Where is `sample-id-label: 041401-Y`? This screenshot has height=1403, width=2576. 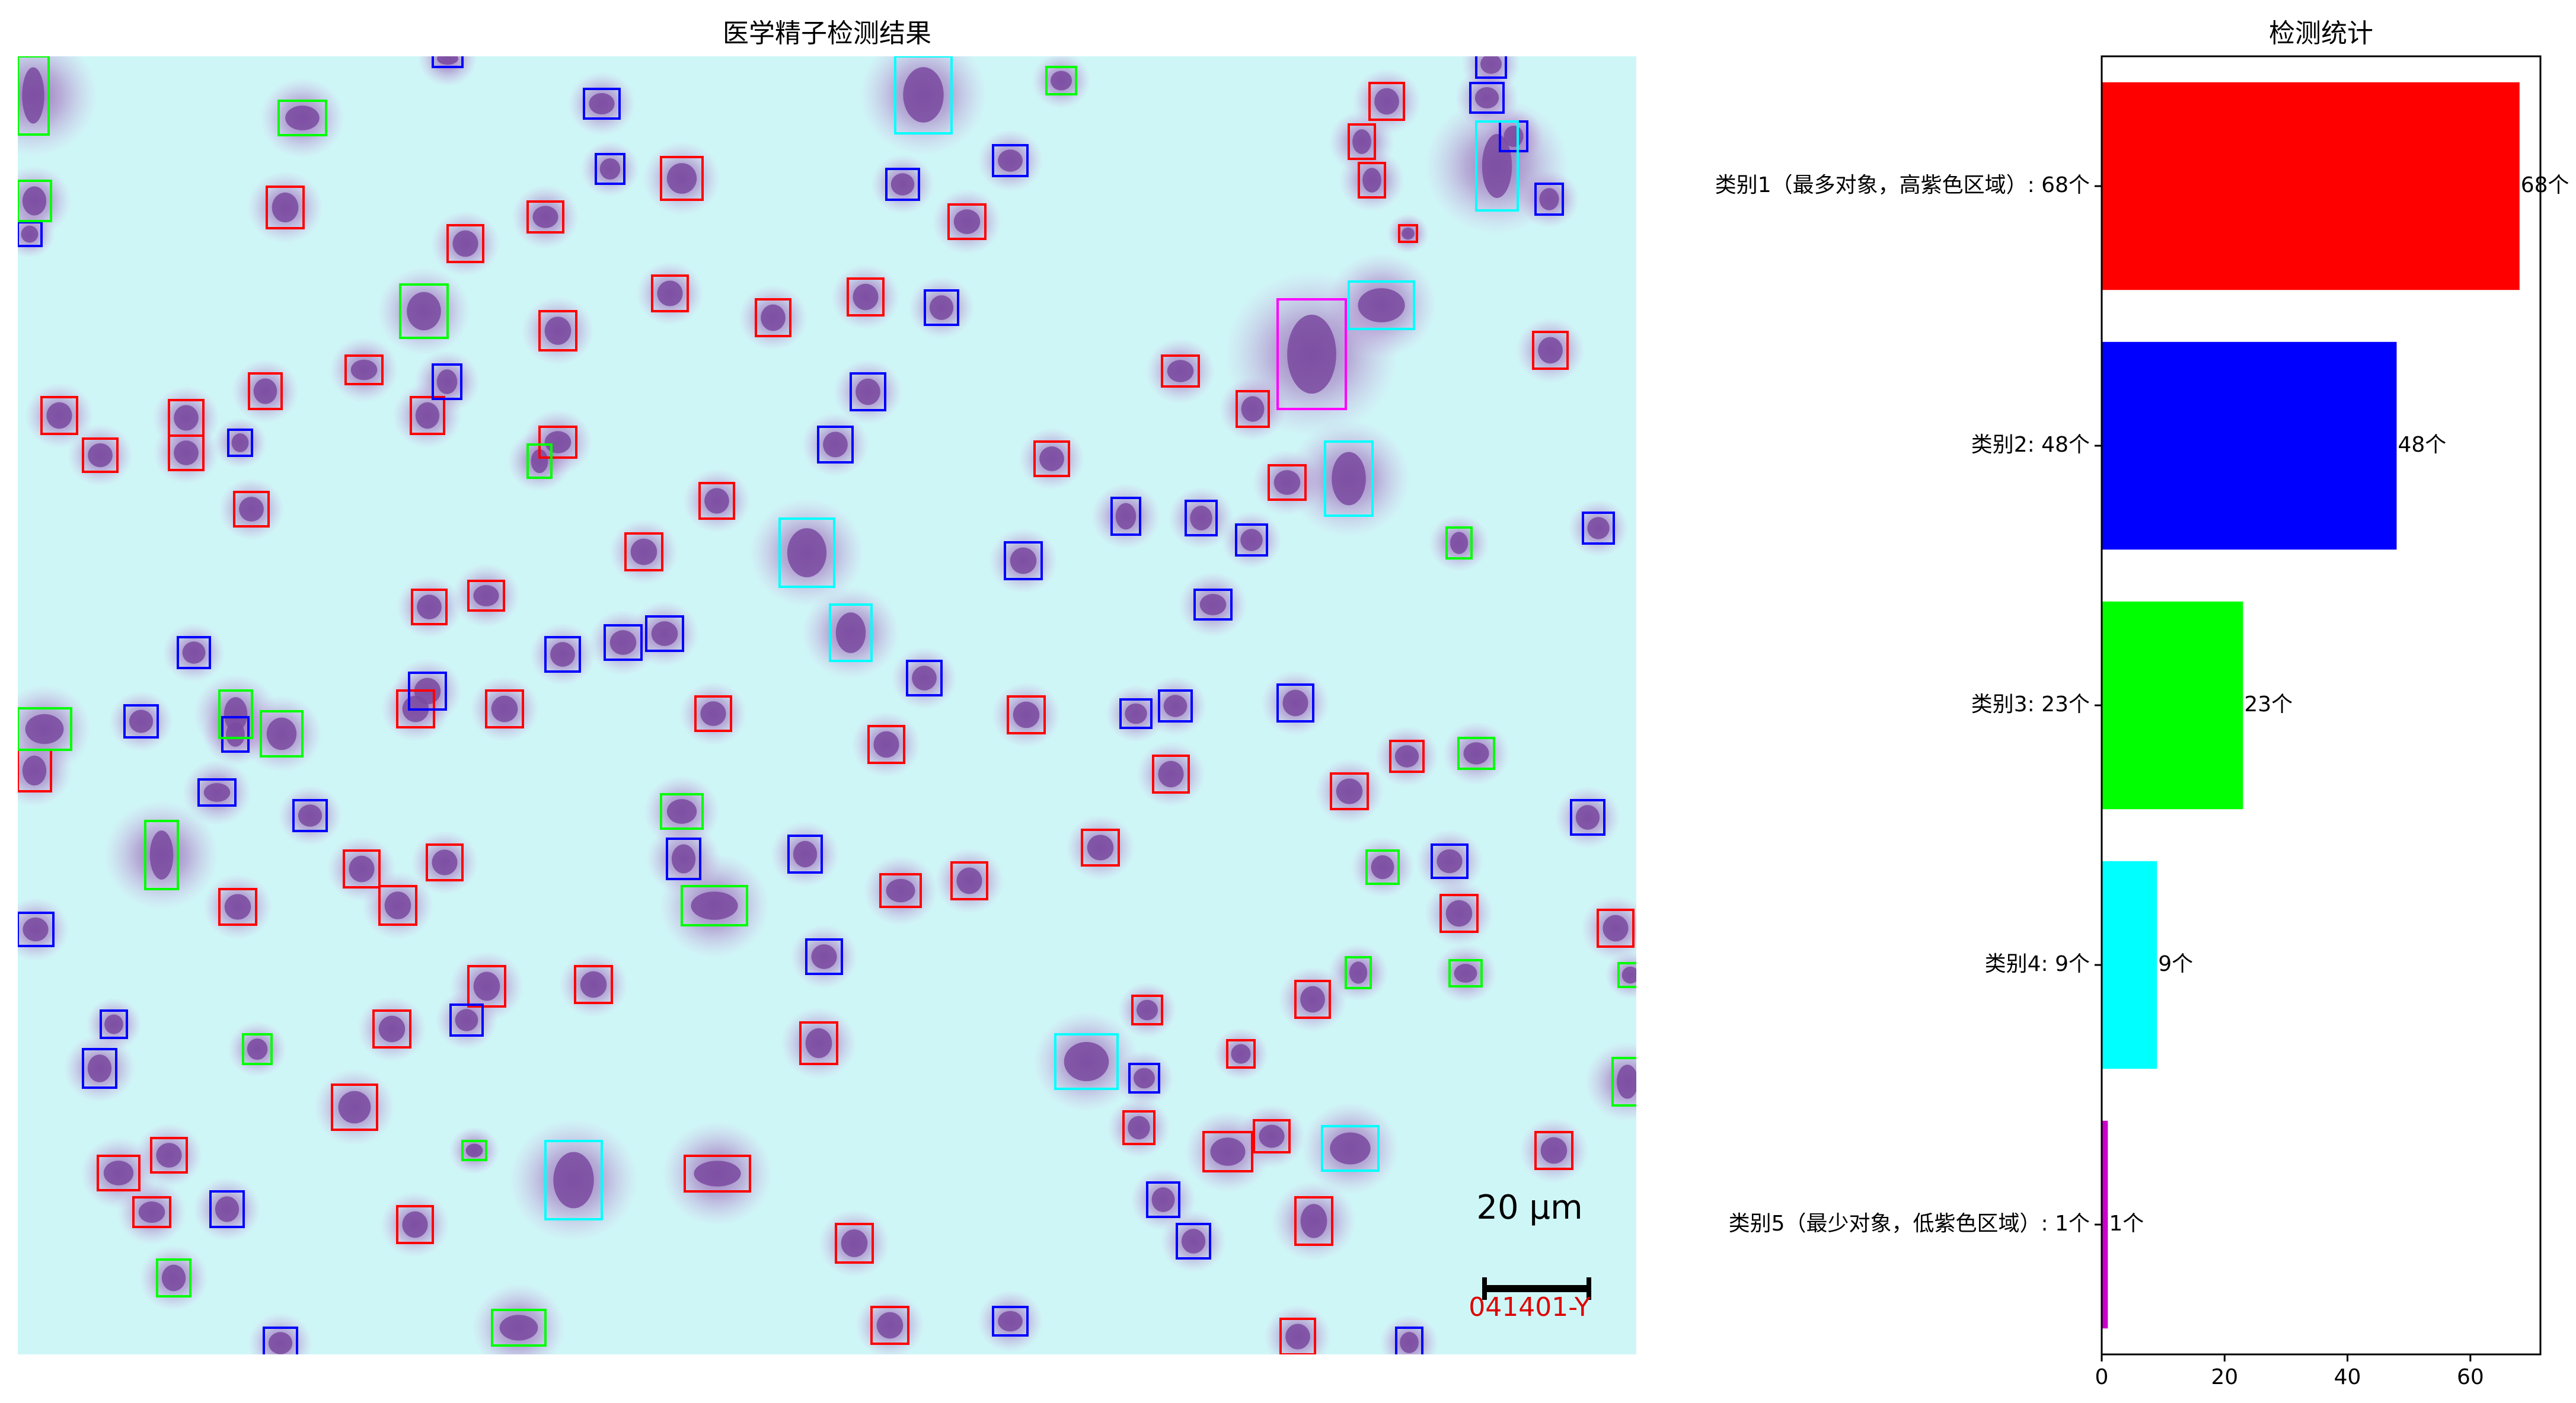 sample-id-label: 041401-Y is located at coordinates (1530, 1307).